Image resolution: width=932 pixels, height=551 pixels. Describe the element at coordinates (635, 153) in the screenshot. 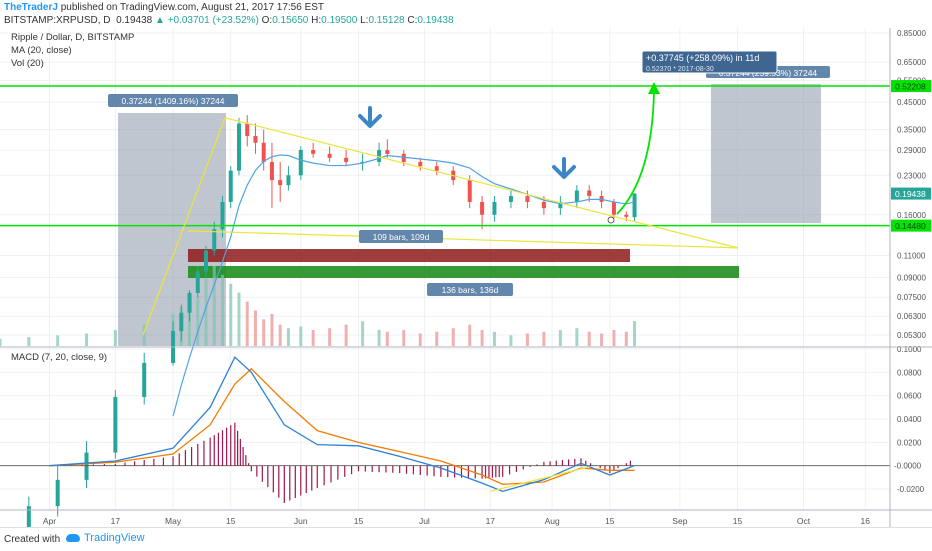

I see `projection-arrow` at that location.